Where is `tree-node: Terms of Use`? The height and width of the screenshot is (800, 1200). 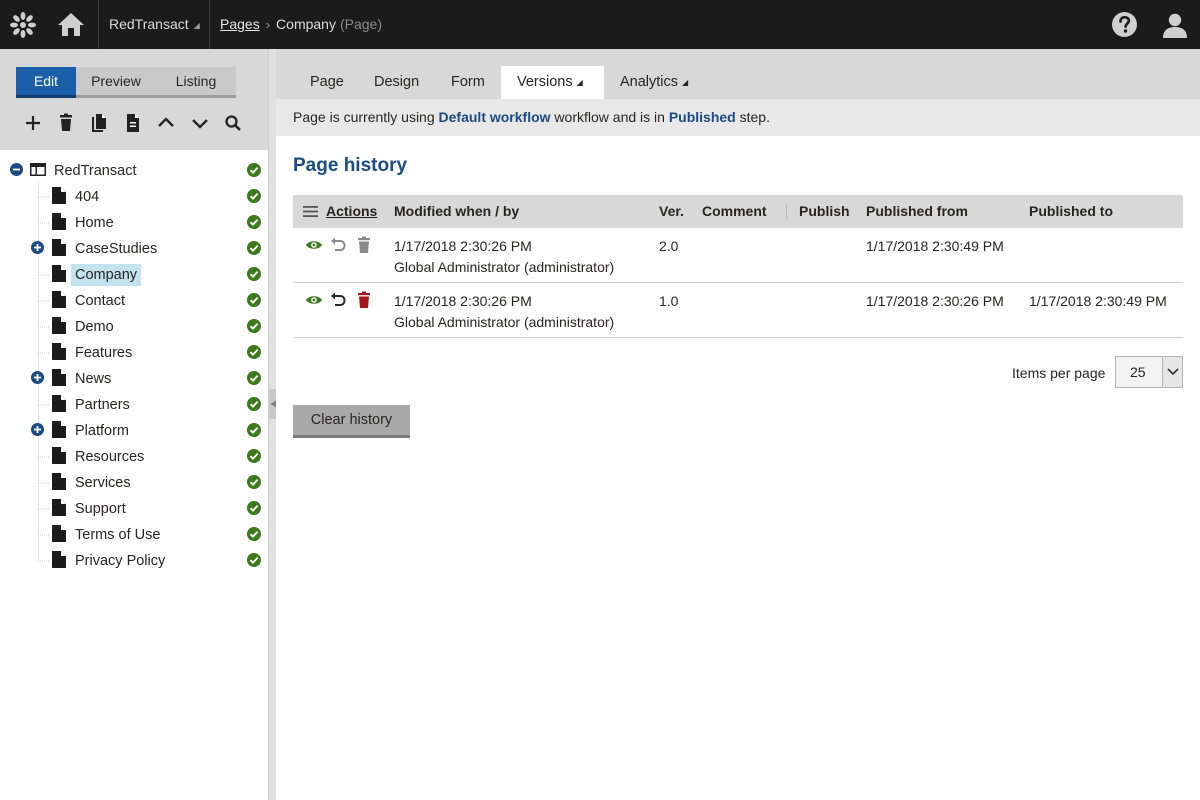
tree-node: Terms of Use is located at coordinates (134, 535).